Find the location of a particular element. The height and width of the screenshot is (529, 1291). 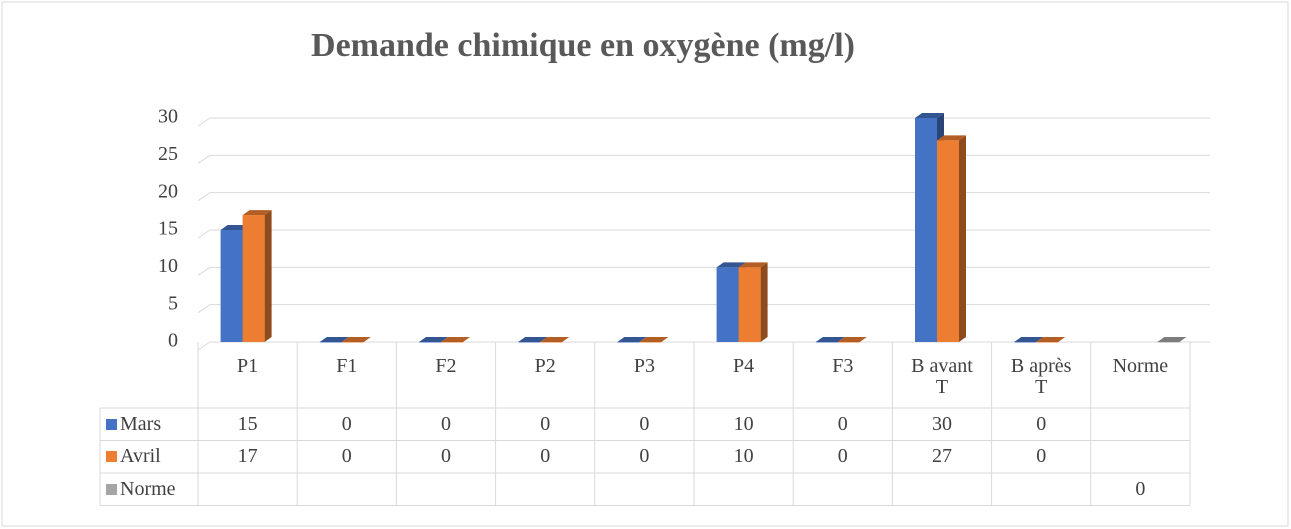

legend-entry: Mars is located at coordinates (149, 424).